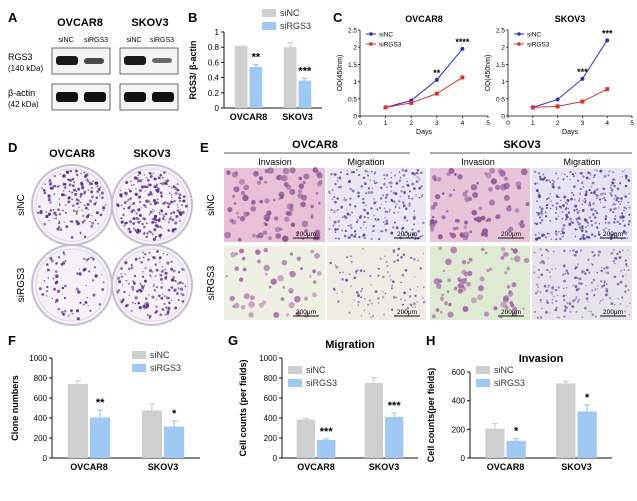  I want to click on micro-col-label: Invasion, so click(275, 162).